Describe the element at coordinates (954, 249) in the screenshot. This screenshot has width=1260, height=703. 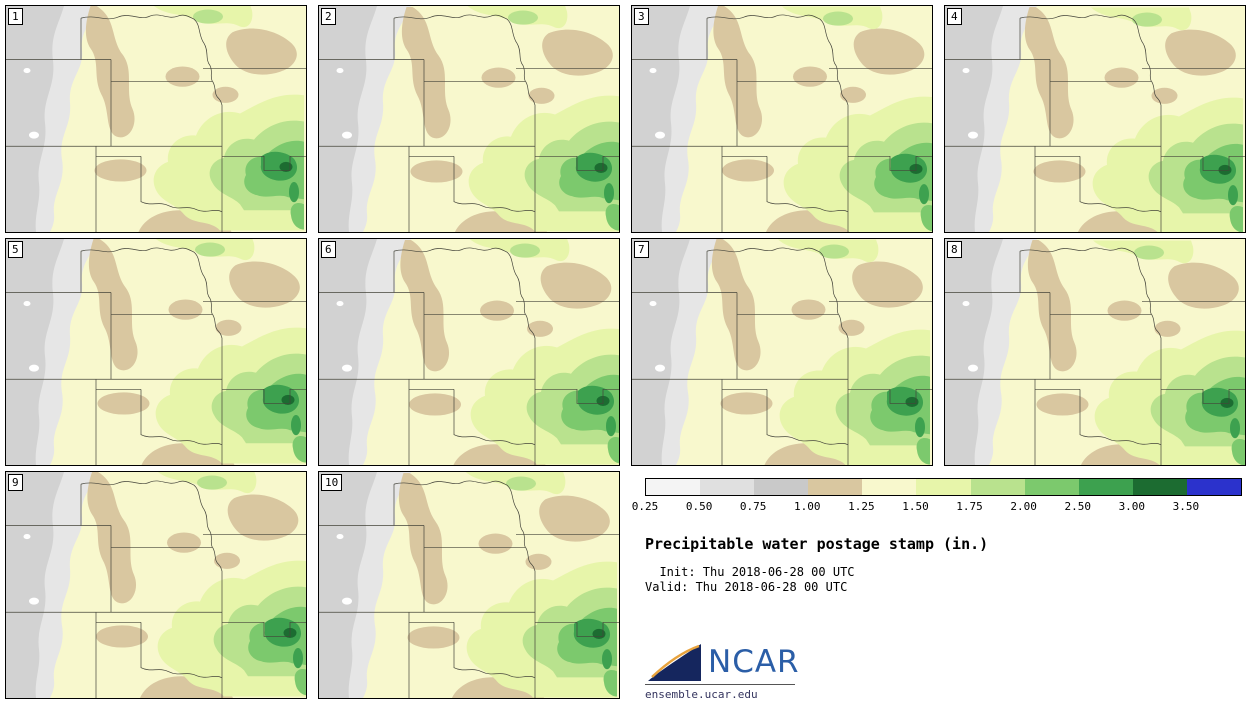
I see `member-number-label: 8` at that location.